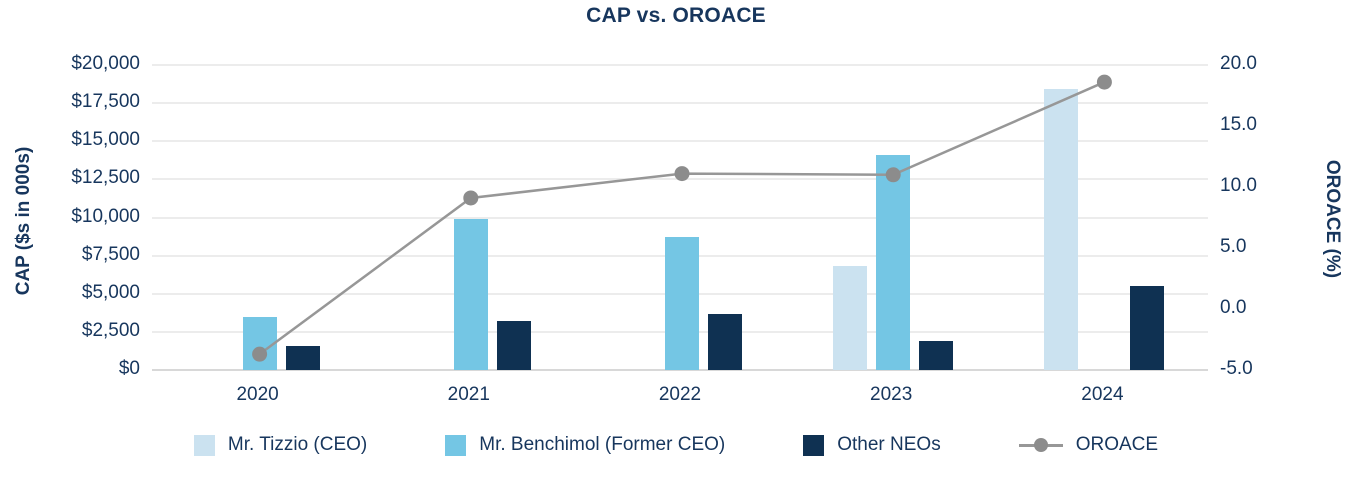 The image size is (1352, 480). Describe the element at coordinates (1147, 328) in the screenshot. I see `bar-other-neos-2024` at that location.